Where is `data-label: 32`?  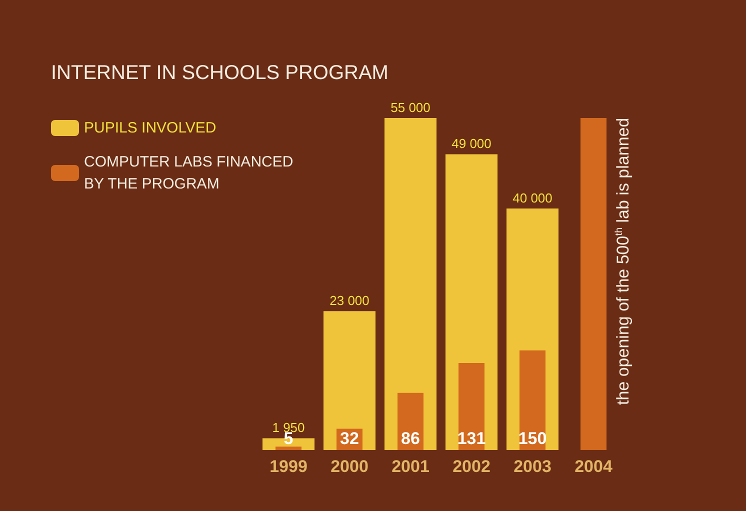
data-label: 32 is located at coordinates (349, 438).